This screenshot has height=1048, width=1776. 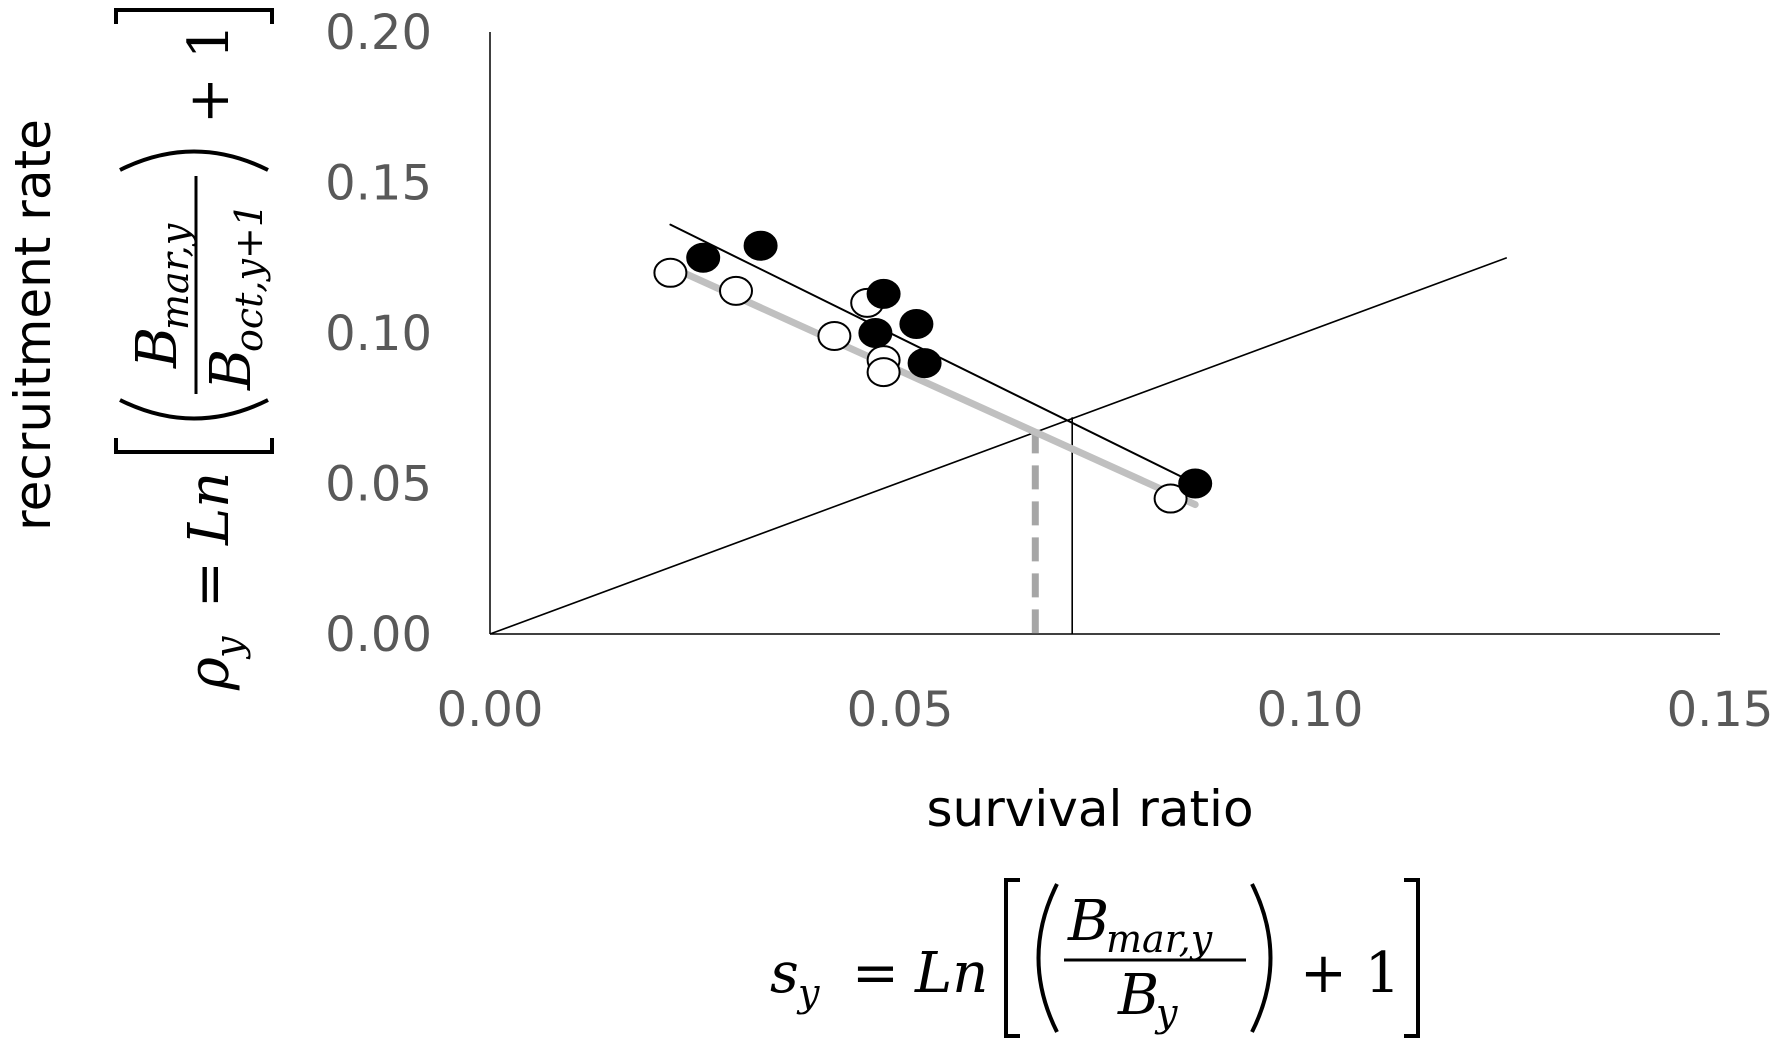 What do you see at coordinates (932, 386) in the screenshot?
I see `fit-line-open-series` at bounding box center [932, 386].